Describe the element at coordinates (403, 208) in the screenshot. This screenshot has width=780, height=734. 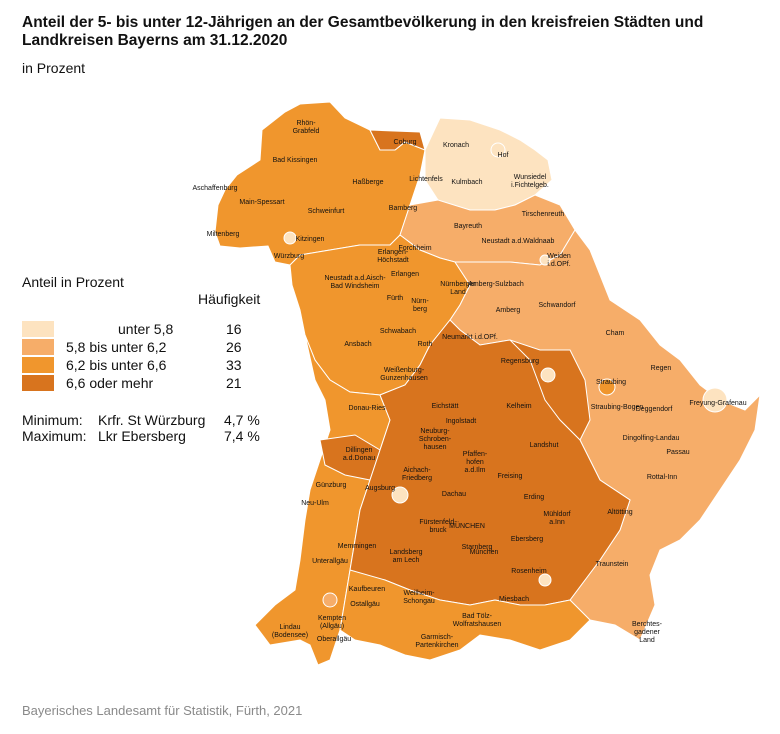
I see `region-label: Bamberg` at that location.